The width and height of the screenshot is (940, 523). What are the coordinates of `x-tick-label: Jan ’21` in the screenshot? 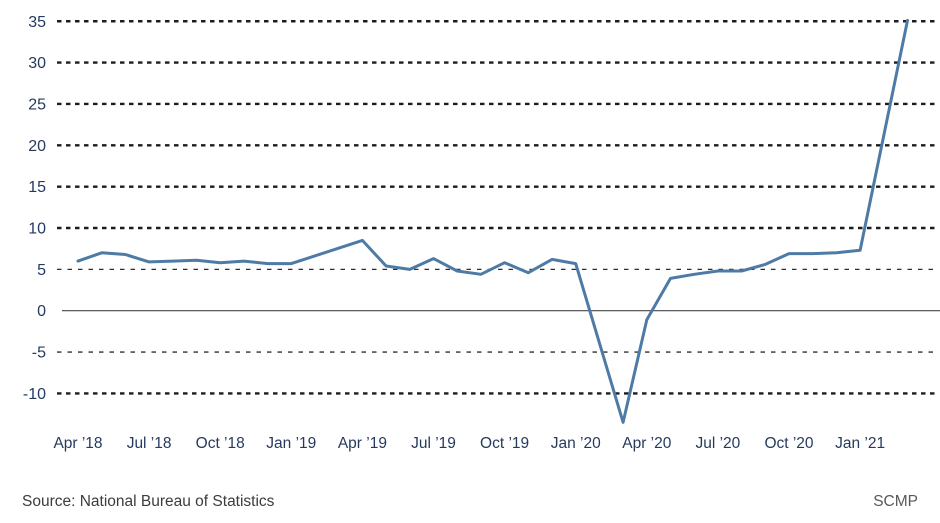 It's located at (860, 443).